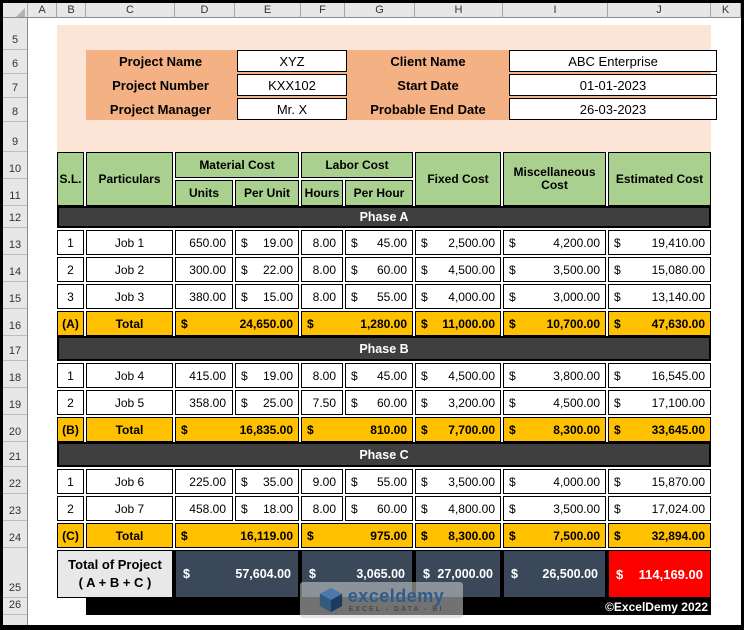 The height and width of the screenshot is (630, 744). Describe the element at coordinates (555, 10) in the screenshot. I see `column-header-I: I` at that location.